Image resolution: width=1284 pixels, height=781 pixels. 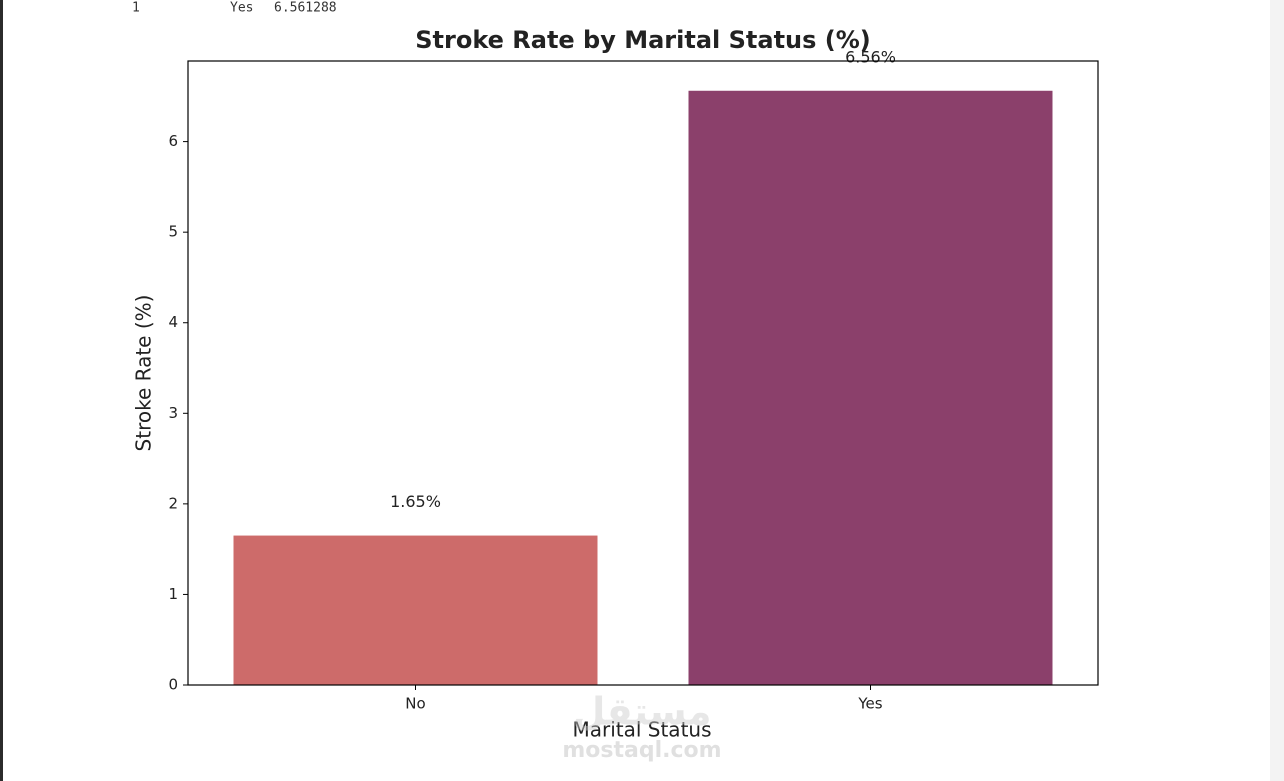 I want to click on y-tick-label: 5, so click(x=173, y=232).